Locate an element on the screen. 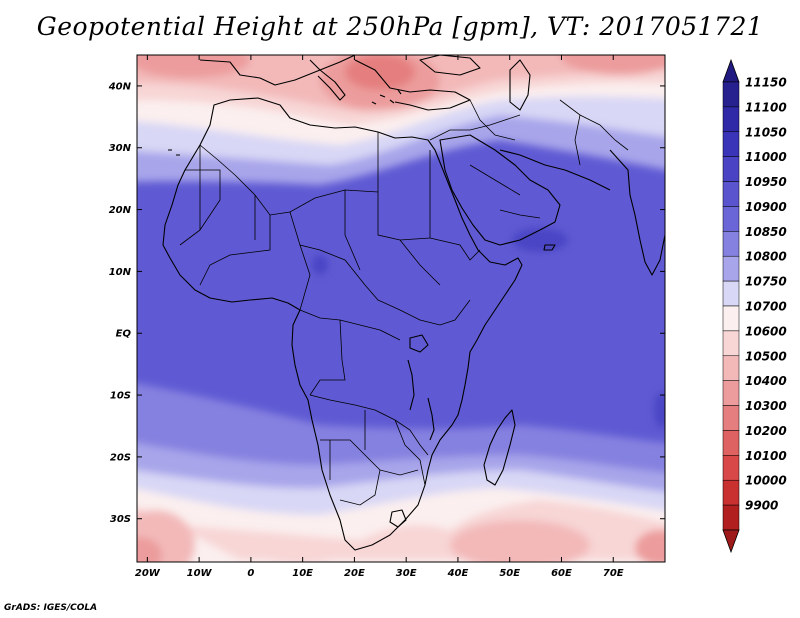 This screenshot has height=618, width=800. colorbar-label: 10900 is located at coordinates (766, 207).